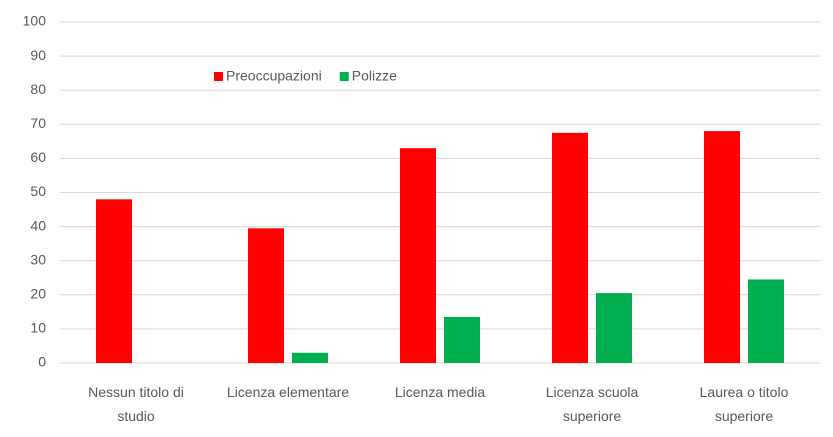  I want to click on x-tick-label-line: Licenza elementare, so click(288, 392).